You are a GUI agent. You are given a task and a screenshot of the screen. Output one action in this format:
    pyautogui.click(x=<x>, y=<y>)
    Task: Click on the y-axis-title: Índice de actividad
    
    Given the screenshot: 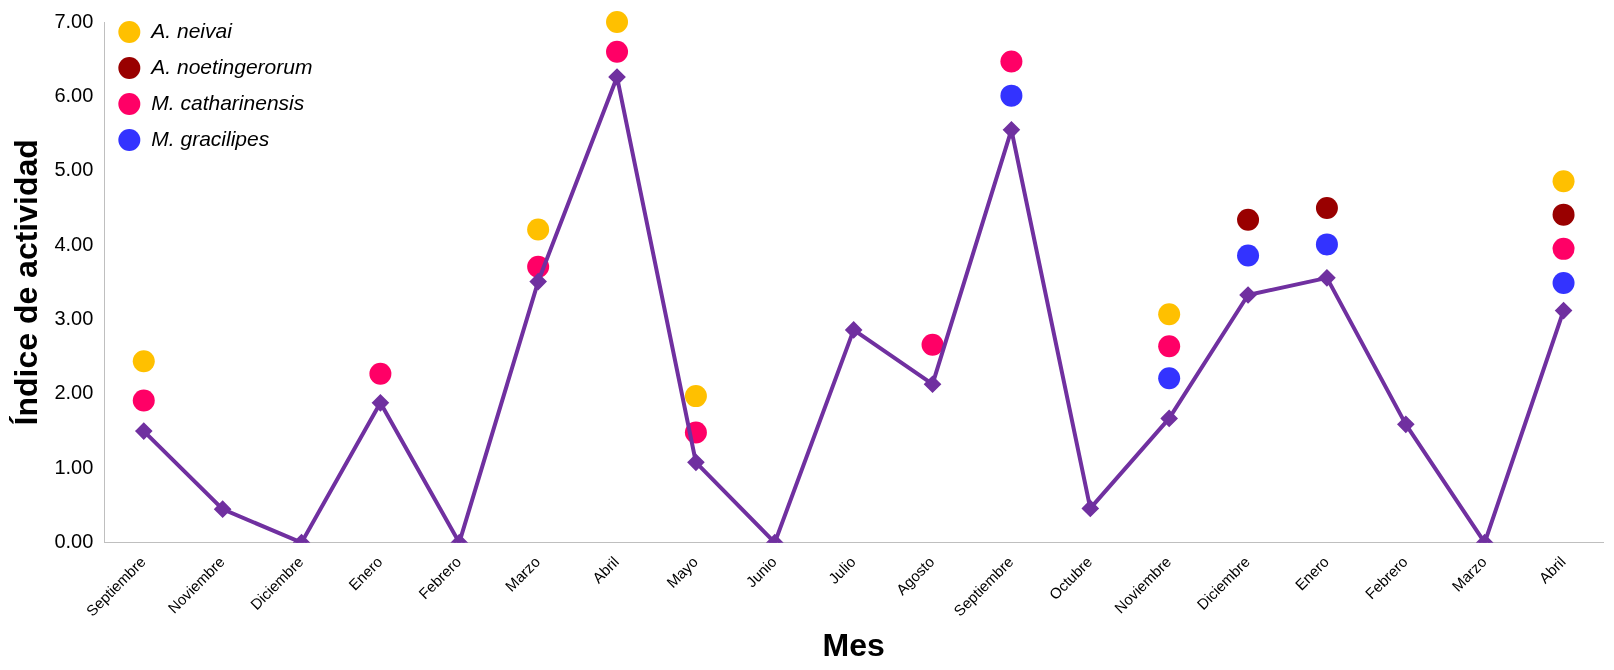 What is the action you would take?
    pyautogui.click(x=26, y=282)
    